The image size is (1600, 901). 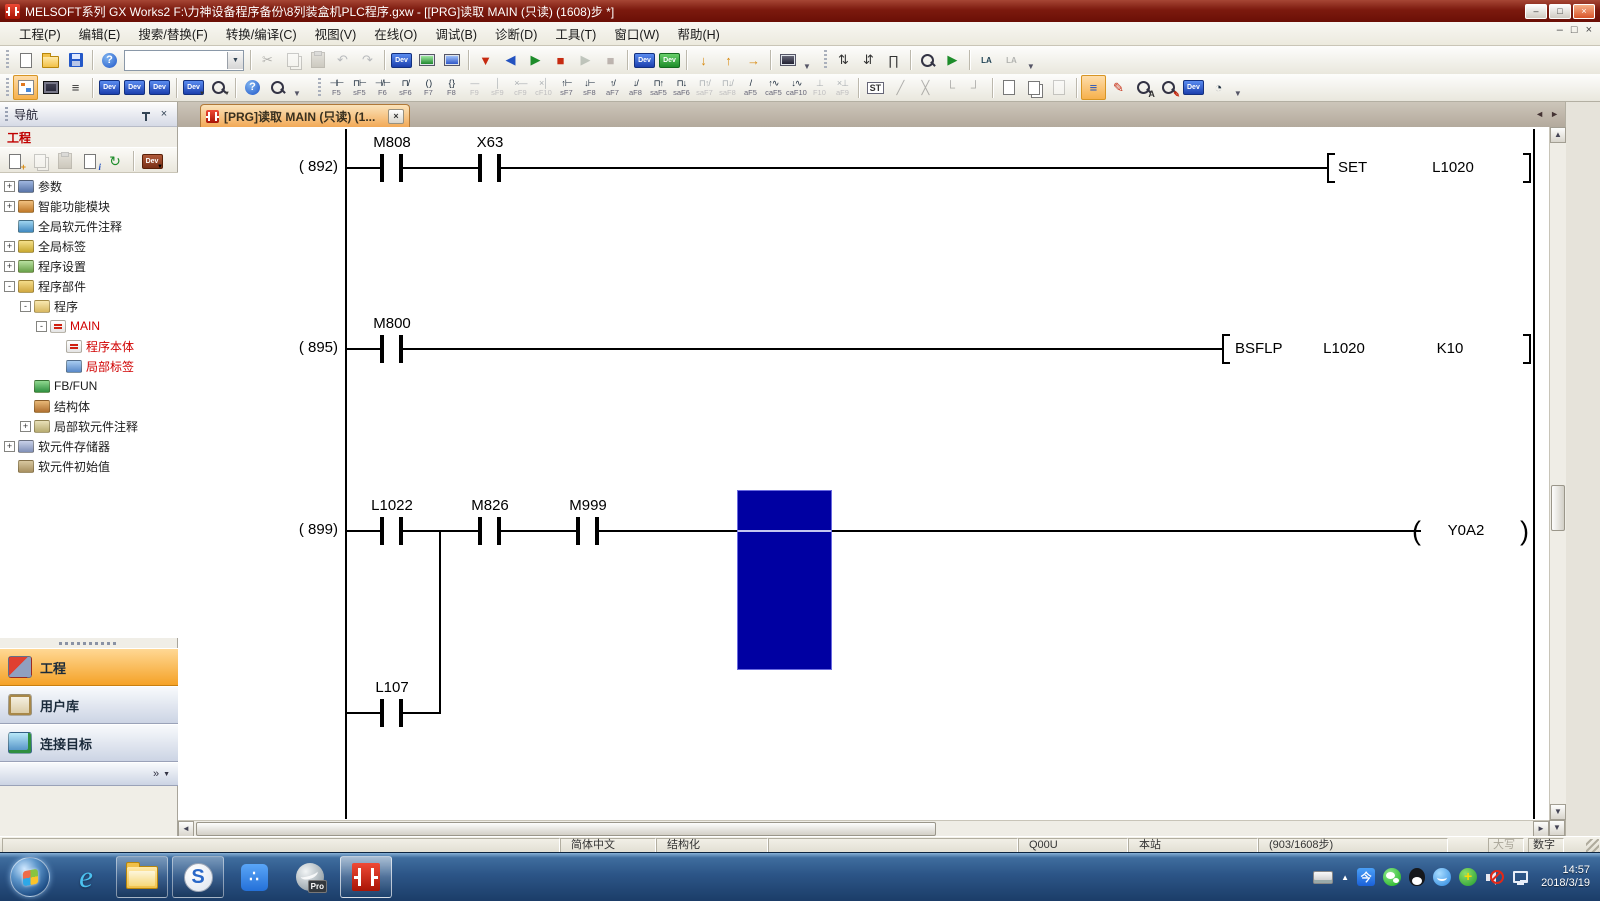 What do you see at coordinates (396, 116) in the screenshot?
I see `tab-close-icon: ×` at bounding box center [396, 116].